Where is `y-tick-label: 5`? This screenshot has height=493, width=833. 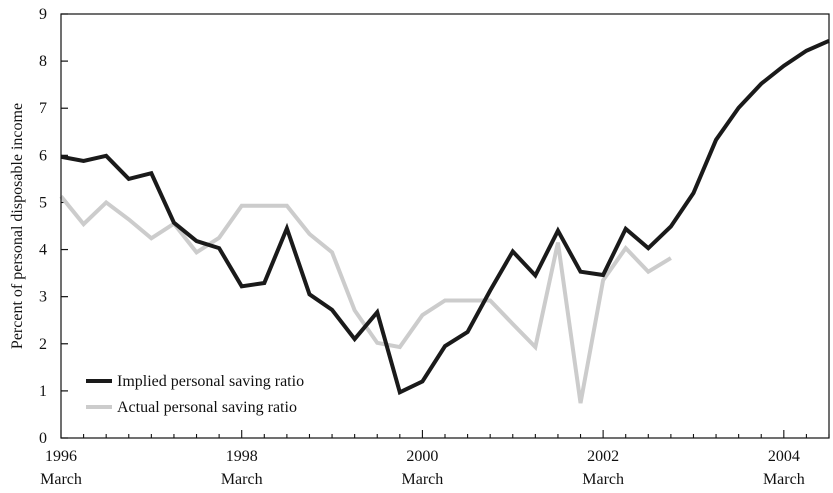 y-tick-label: 5 is located at coordinates (43, 202).